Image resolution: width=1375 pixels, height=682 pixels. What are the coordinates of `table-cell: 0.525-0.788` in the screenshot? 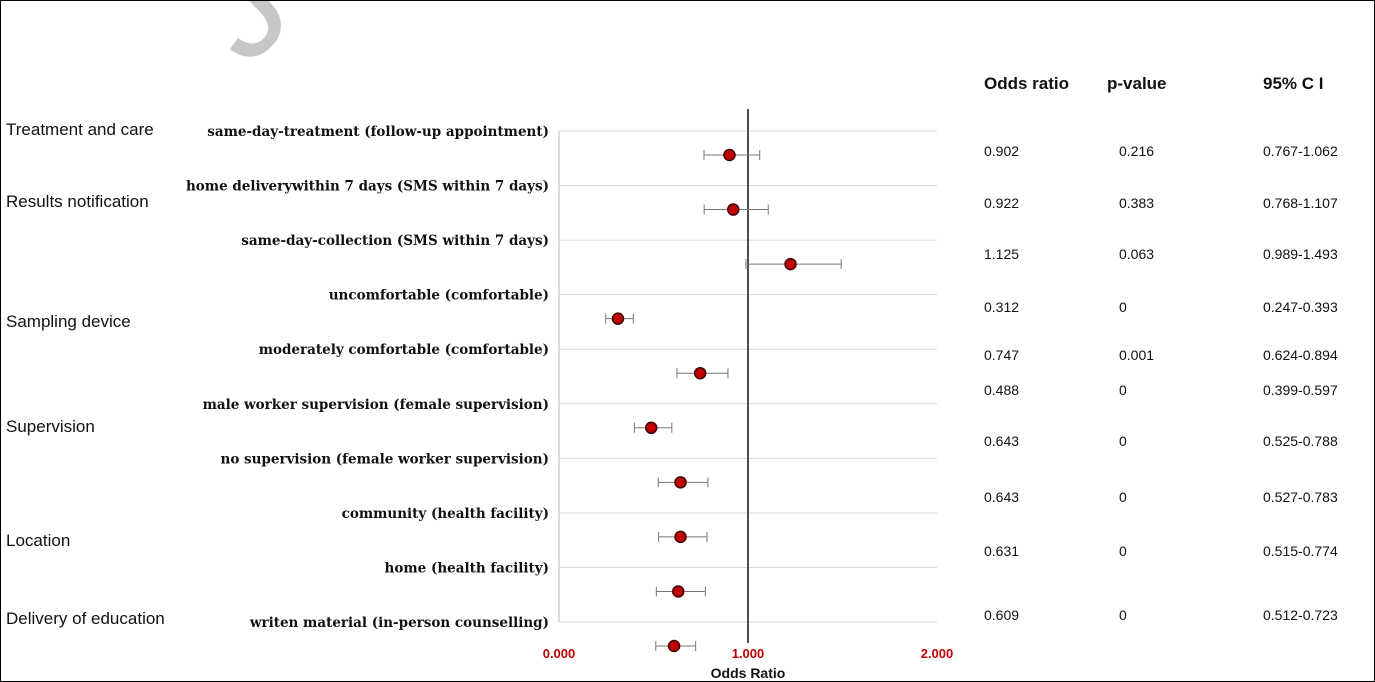 It's located at (1300, 441).